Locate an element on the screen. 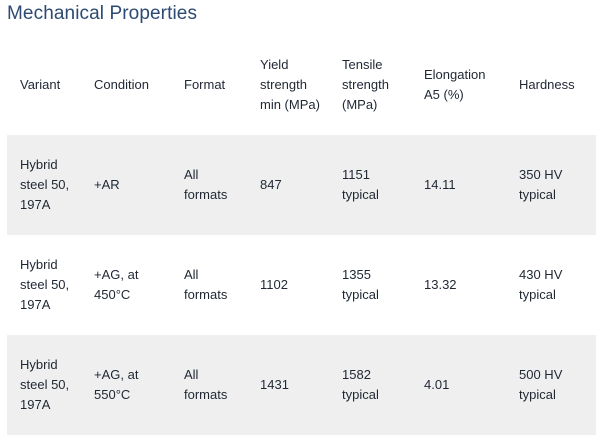 The image size is (600, 445). header-hardness: Hardness is located at coordinates (547, 84).